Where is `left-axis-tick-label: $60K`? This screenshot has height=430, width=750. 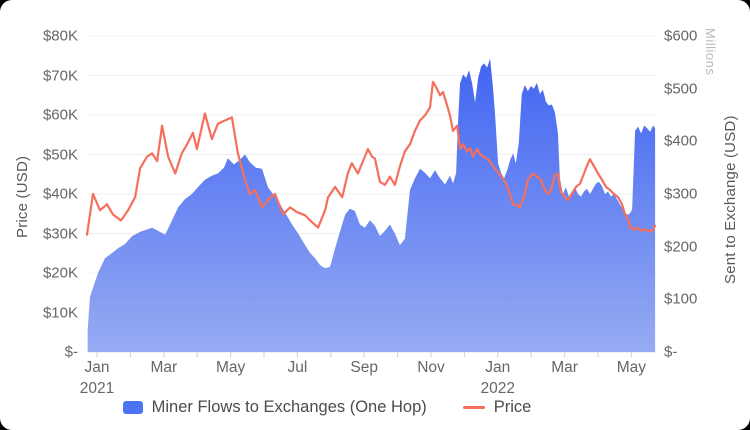
left-axis-tick-label: $60K is located at coordinates (60, 115).